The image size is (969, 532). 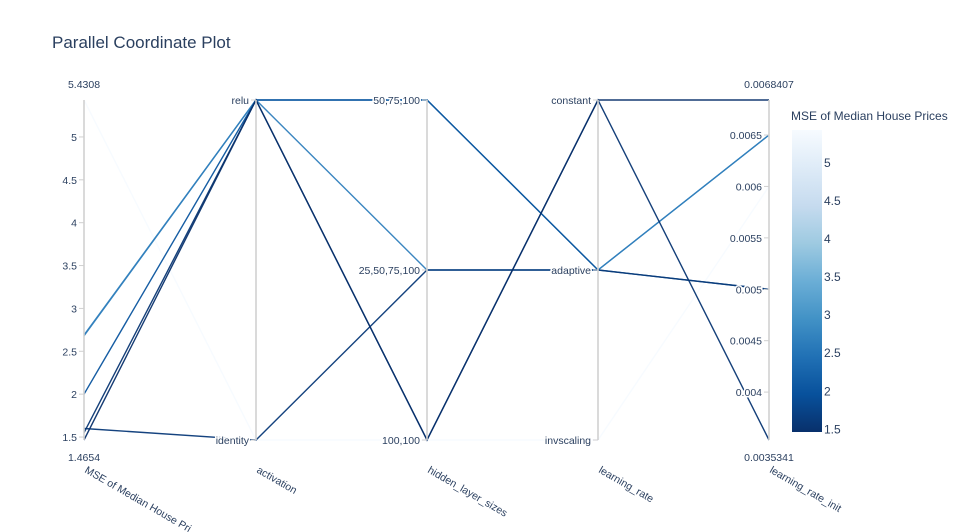 What do you see at coordinates (468, 491) in the screenshot?
I see `axis-title: hidden_layer_sizes` at bounding box center [468, 491].